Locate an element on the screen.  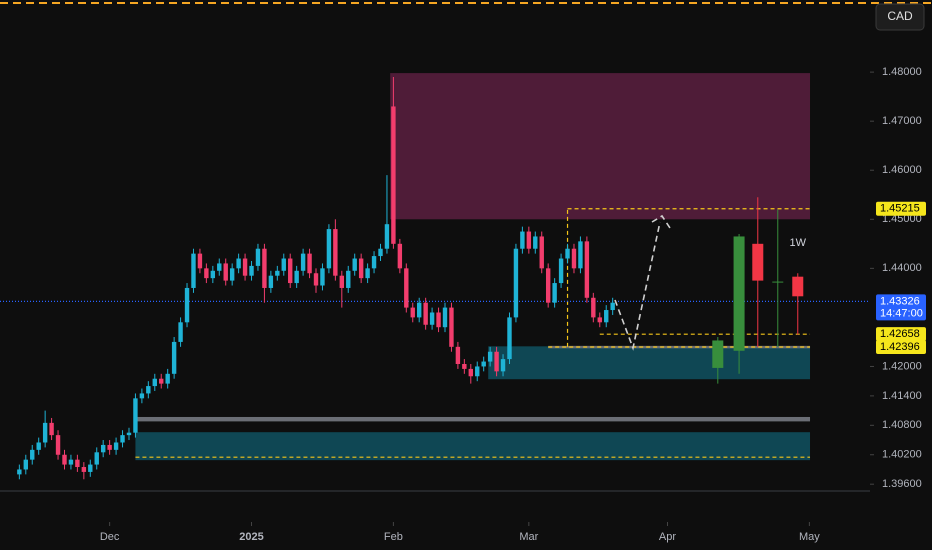
currency-label: CAD is located at coordinates (900, 16).